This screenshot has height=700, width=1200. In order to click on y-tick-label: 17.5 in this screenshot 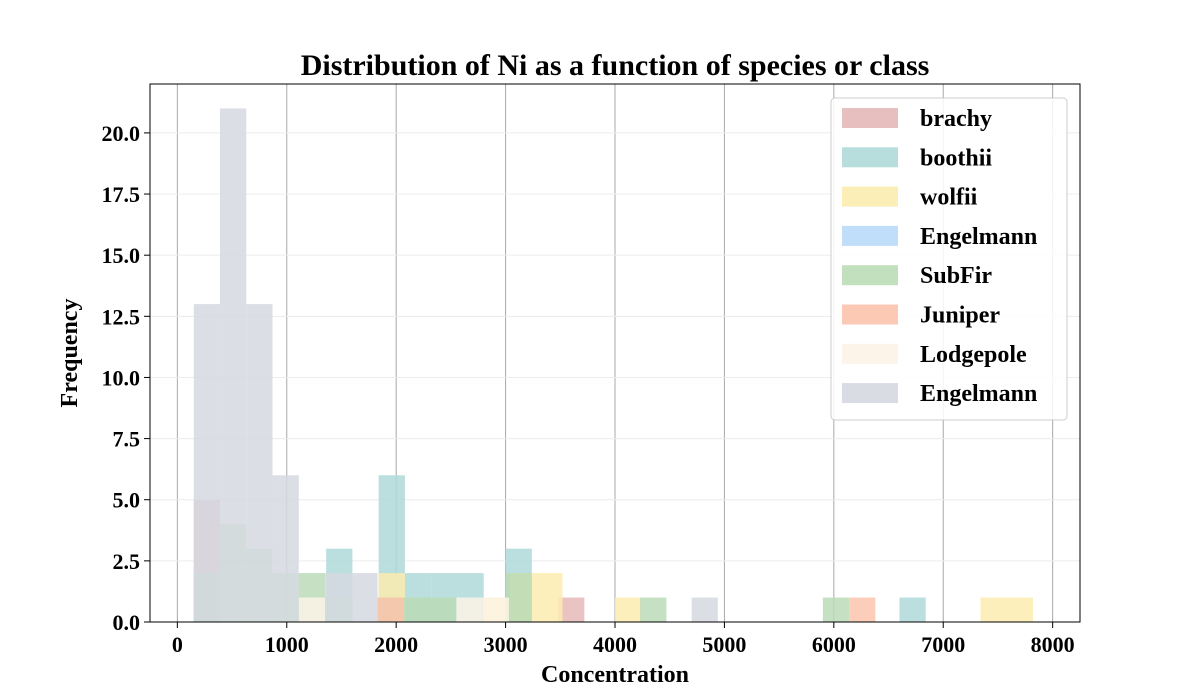, I will do `click(121, 194)`.